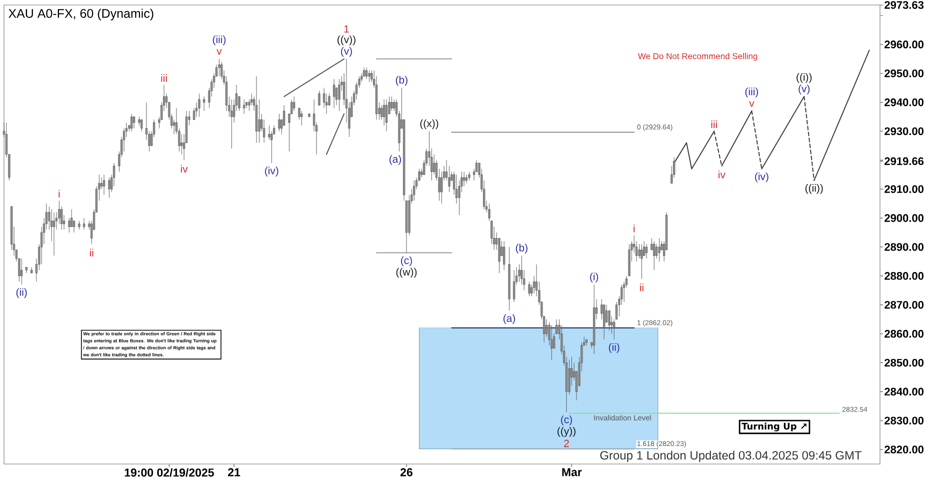  Describe the element at coordinates (904, 392) in the screenshot. I see `y-tick-label: 2840.00` at that location.